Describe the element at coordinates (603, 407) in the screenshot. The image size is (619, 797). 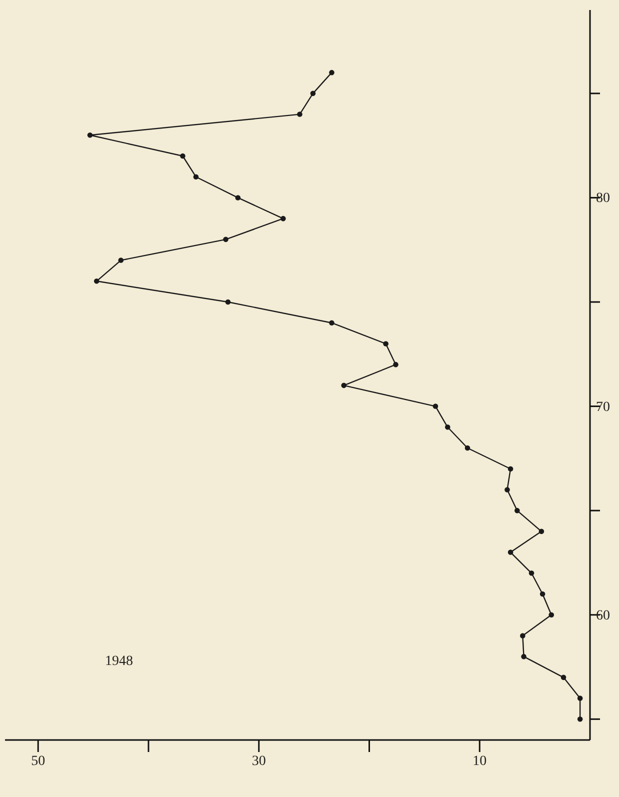
I see `y-tick-label: 70` at that location.